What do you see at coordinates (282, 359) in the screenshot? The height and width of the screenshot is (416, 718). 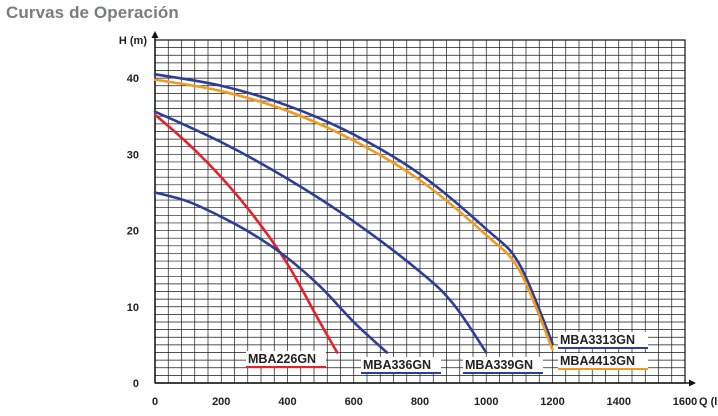 I see `series-label-mba226gn: MBA226GN` at bounding box center [282, 359].